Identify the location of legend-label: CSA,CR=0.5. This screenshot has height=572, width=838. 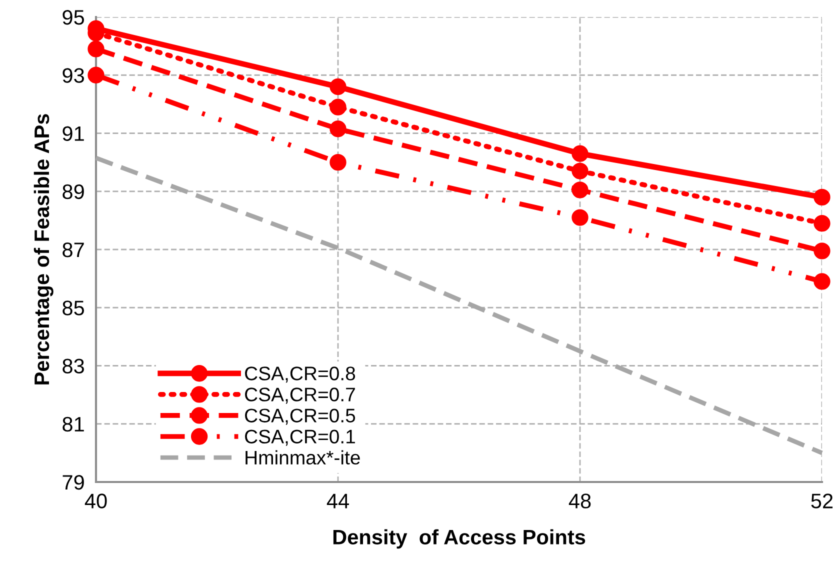
(300, 416).